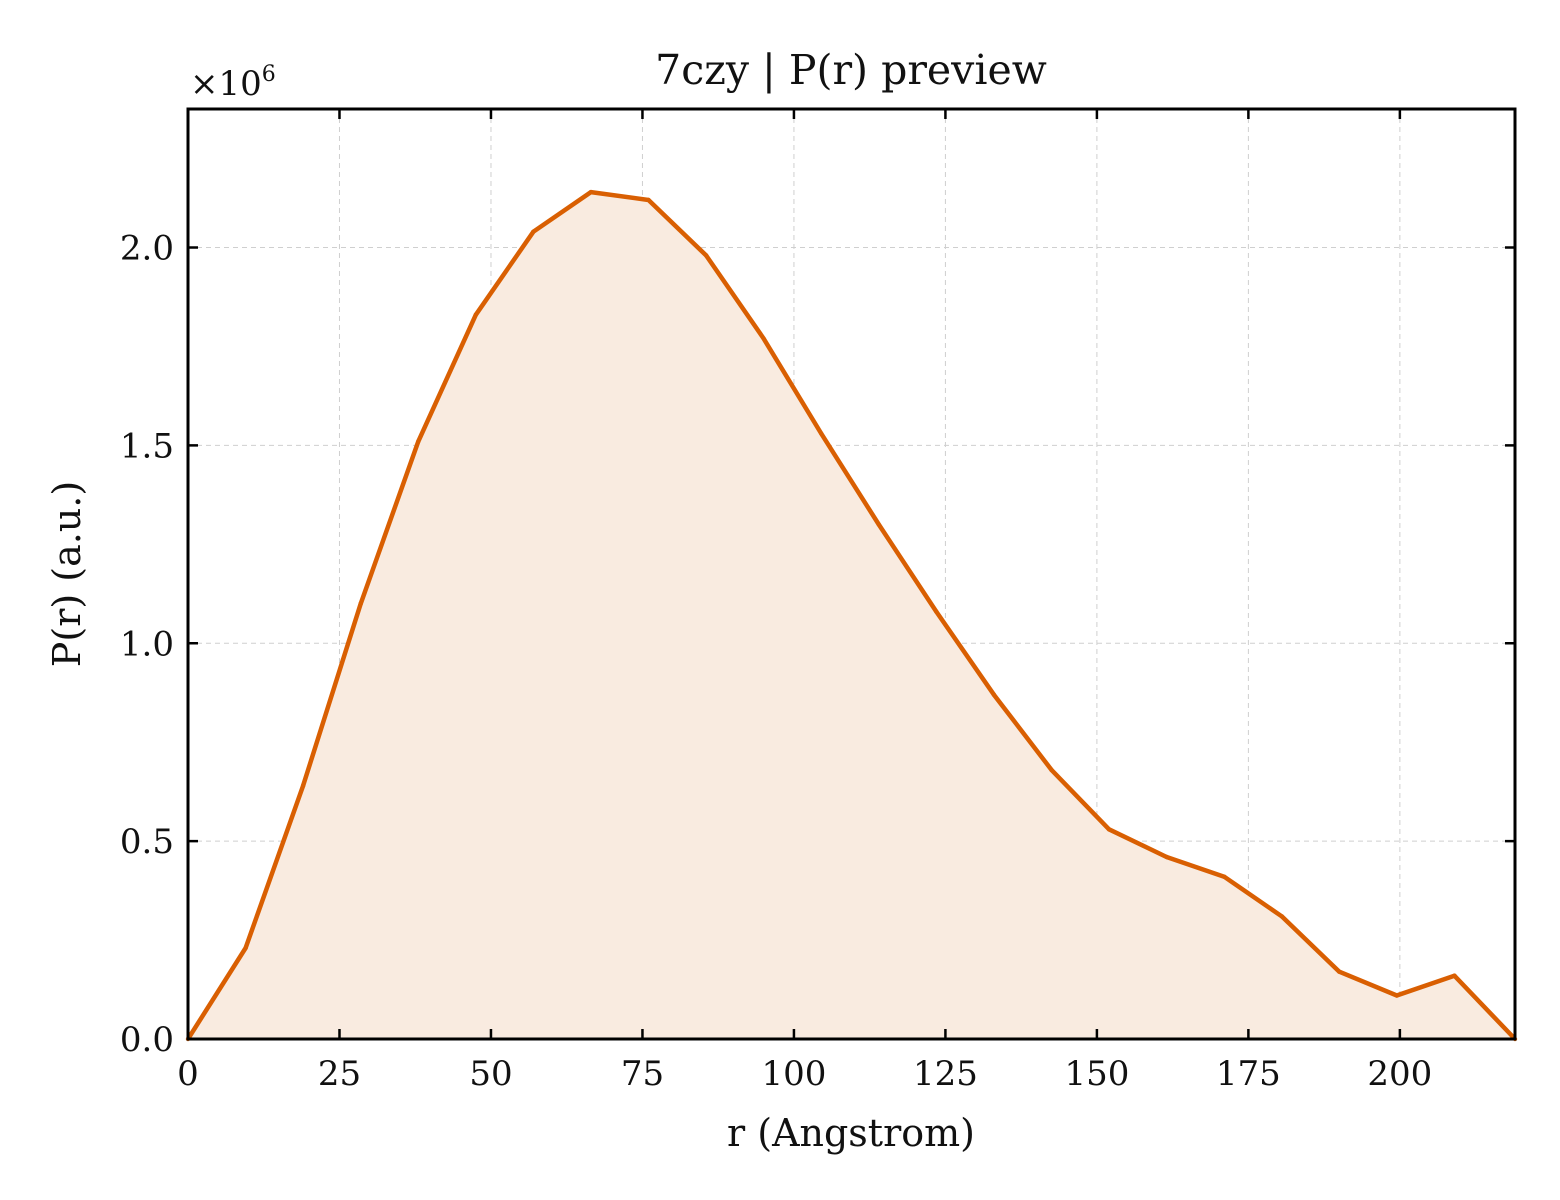 This screenshot has width=1560, height=1200. Describe the element at coordinates (226, 84) in the screenshot. I see `multiplier-base: ×10` at that location.